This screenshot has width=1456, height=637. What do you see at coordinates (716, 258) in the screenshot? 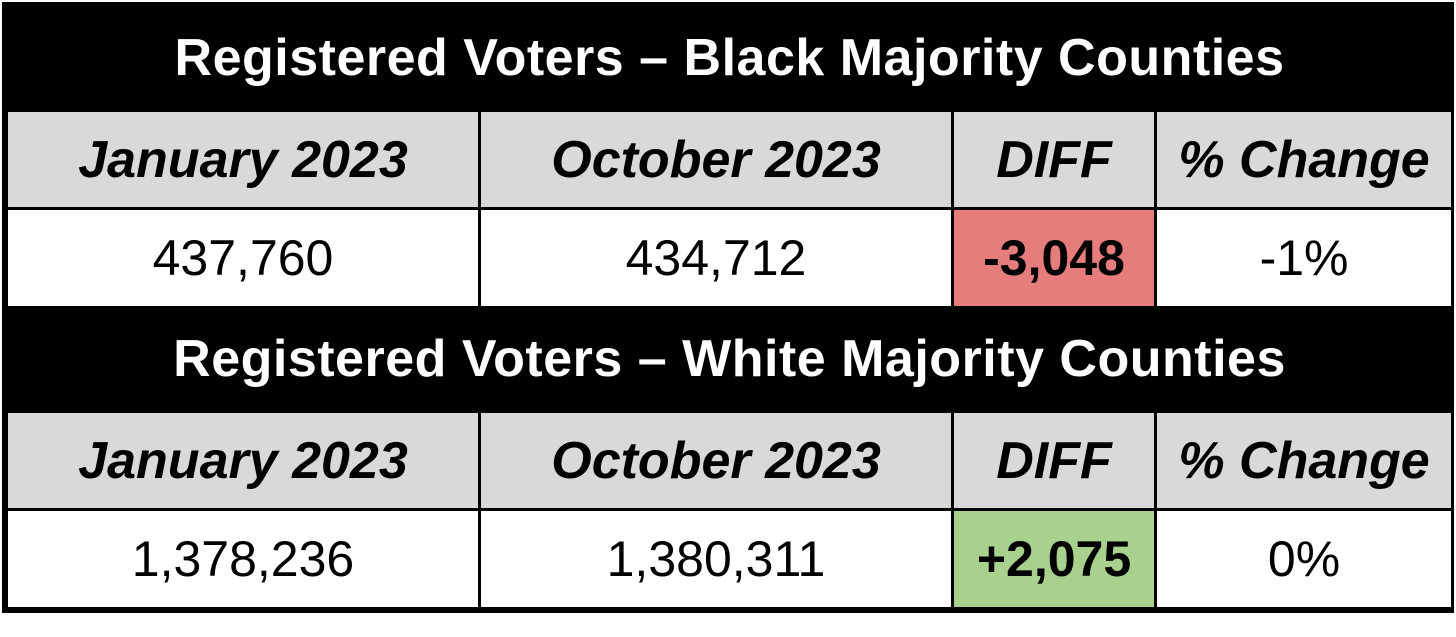
I see `value-october: 434,712` at bounding box center [716, 258].